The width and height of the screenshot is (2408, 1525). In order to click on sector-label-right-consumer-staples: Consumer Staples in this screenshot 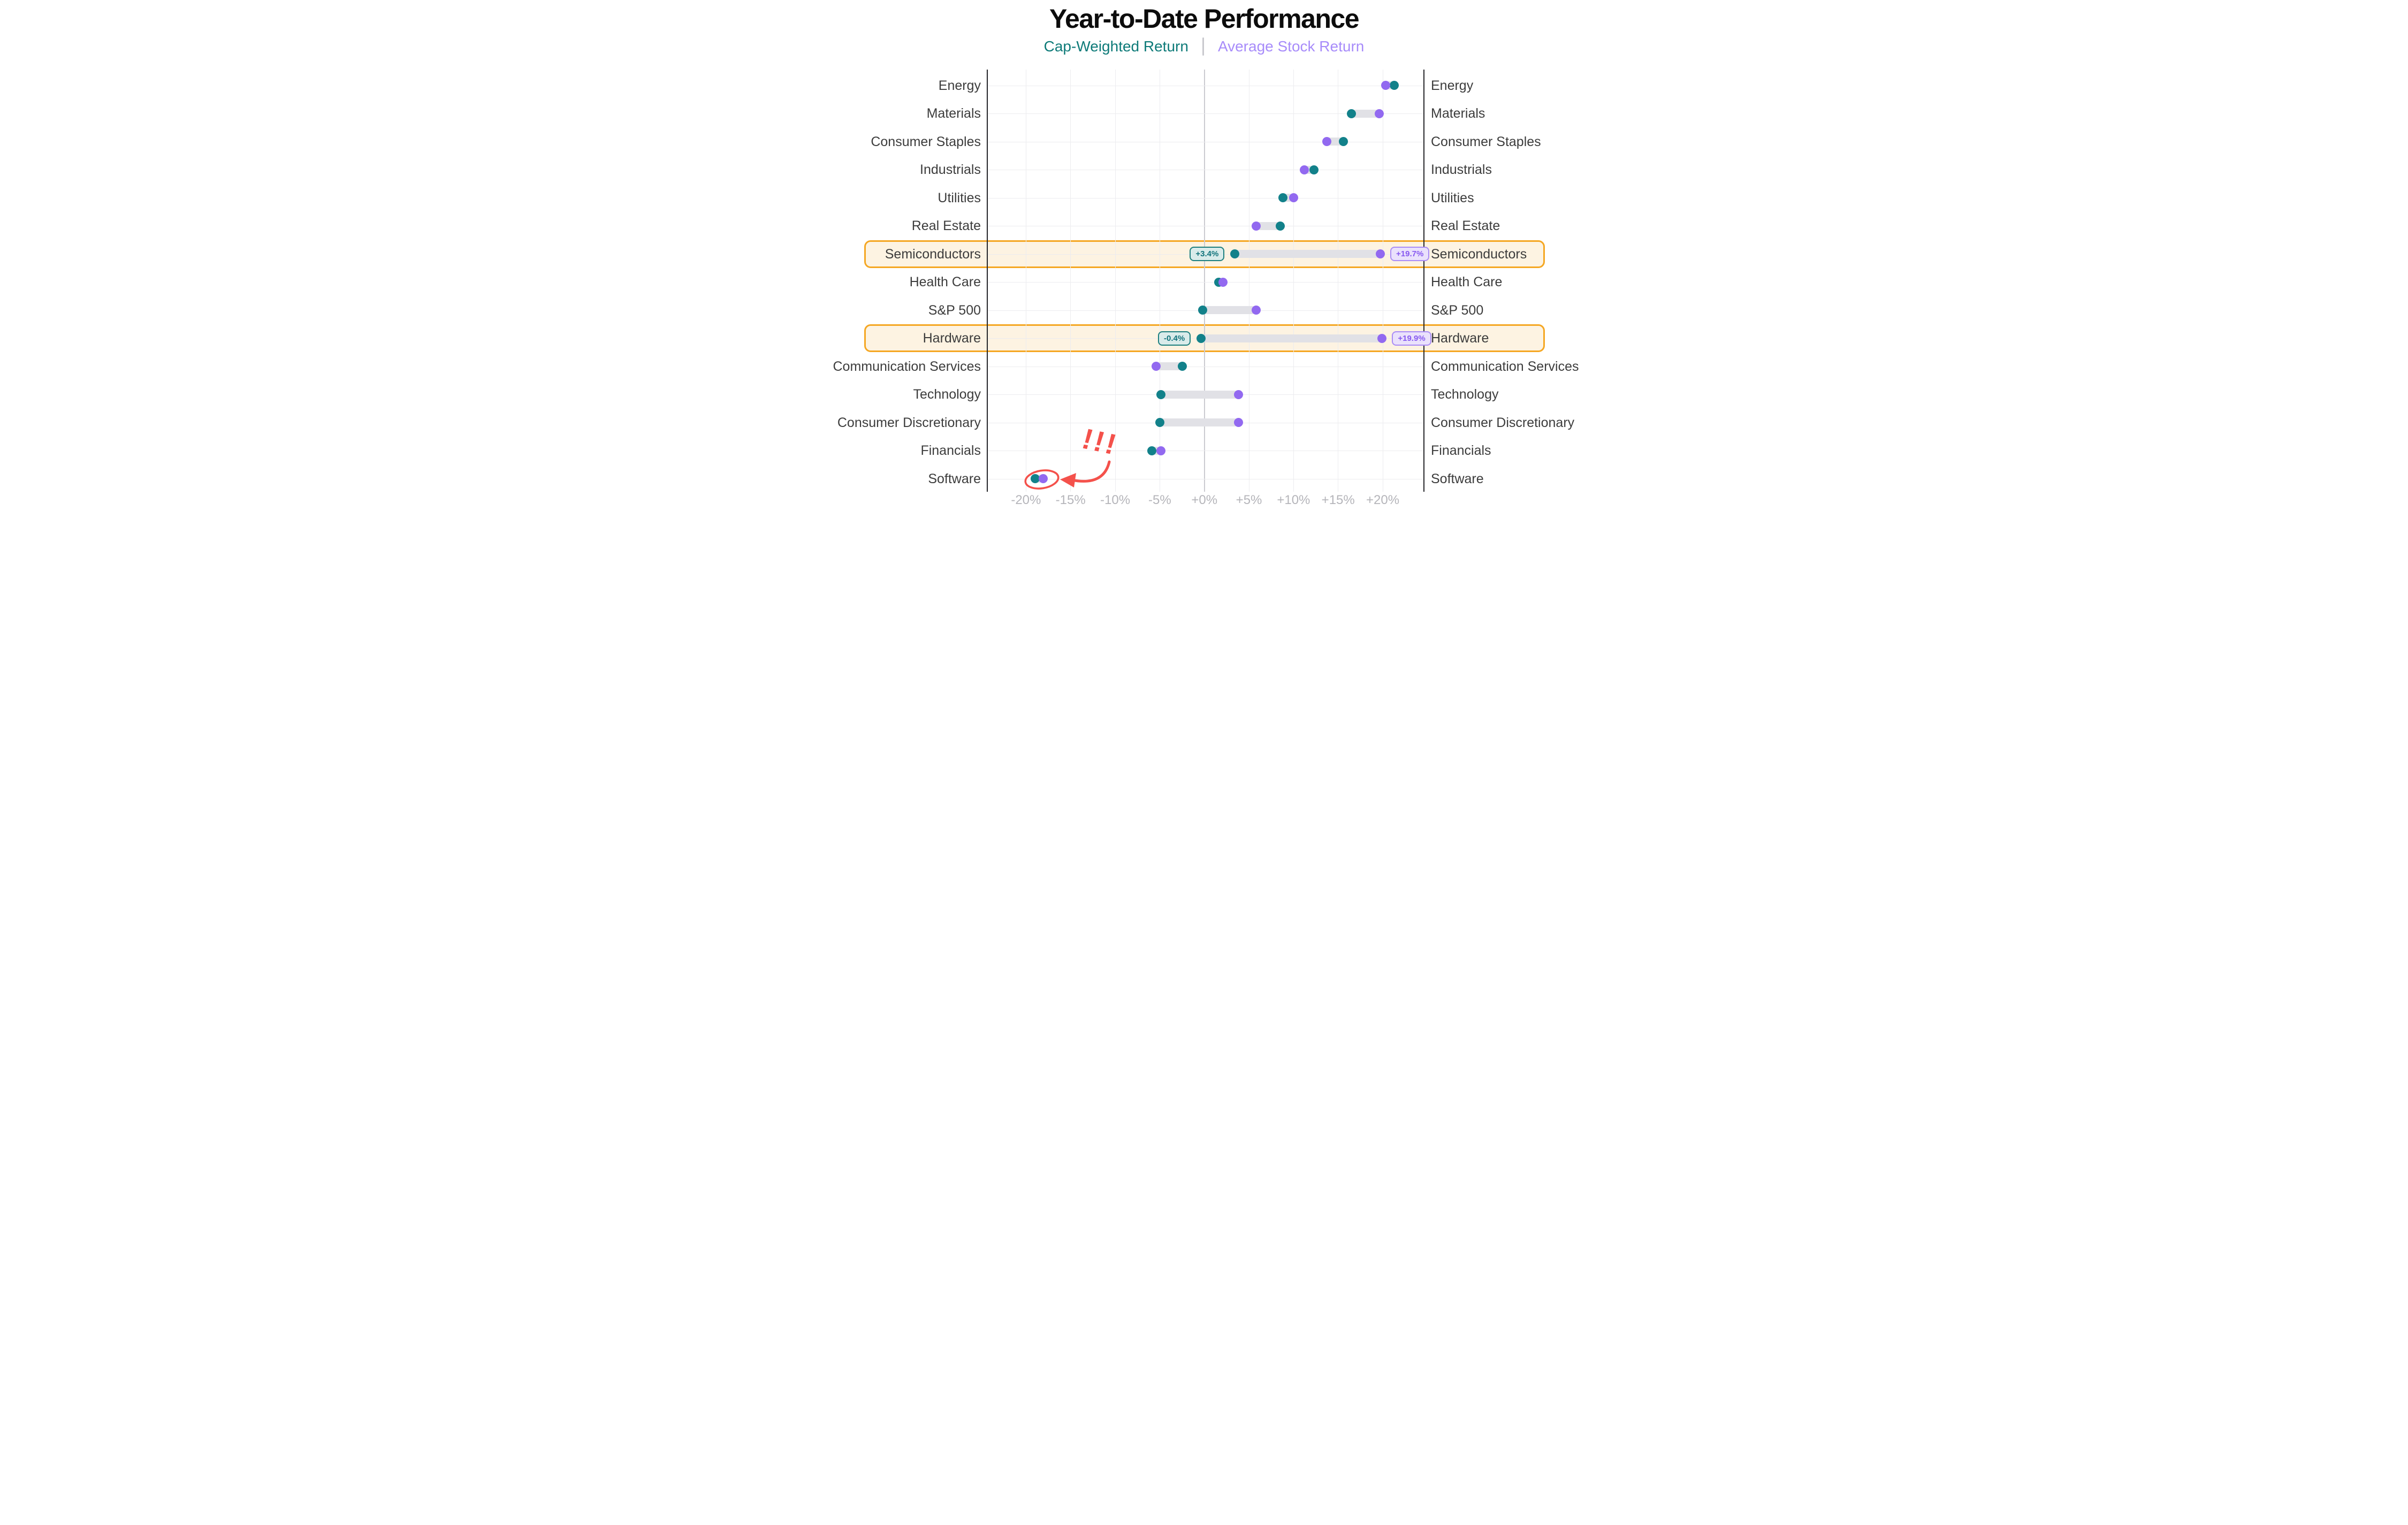, I will do `click(1486, 141)`.